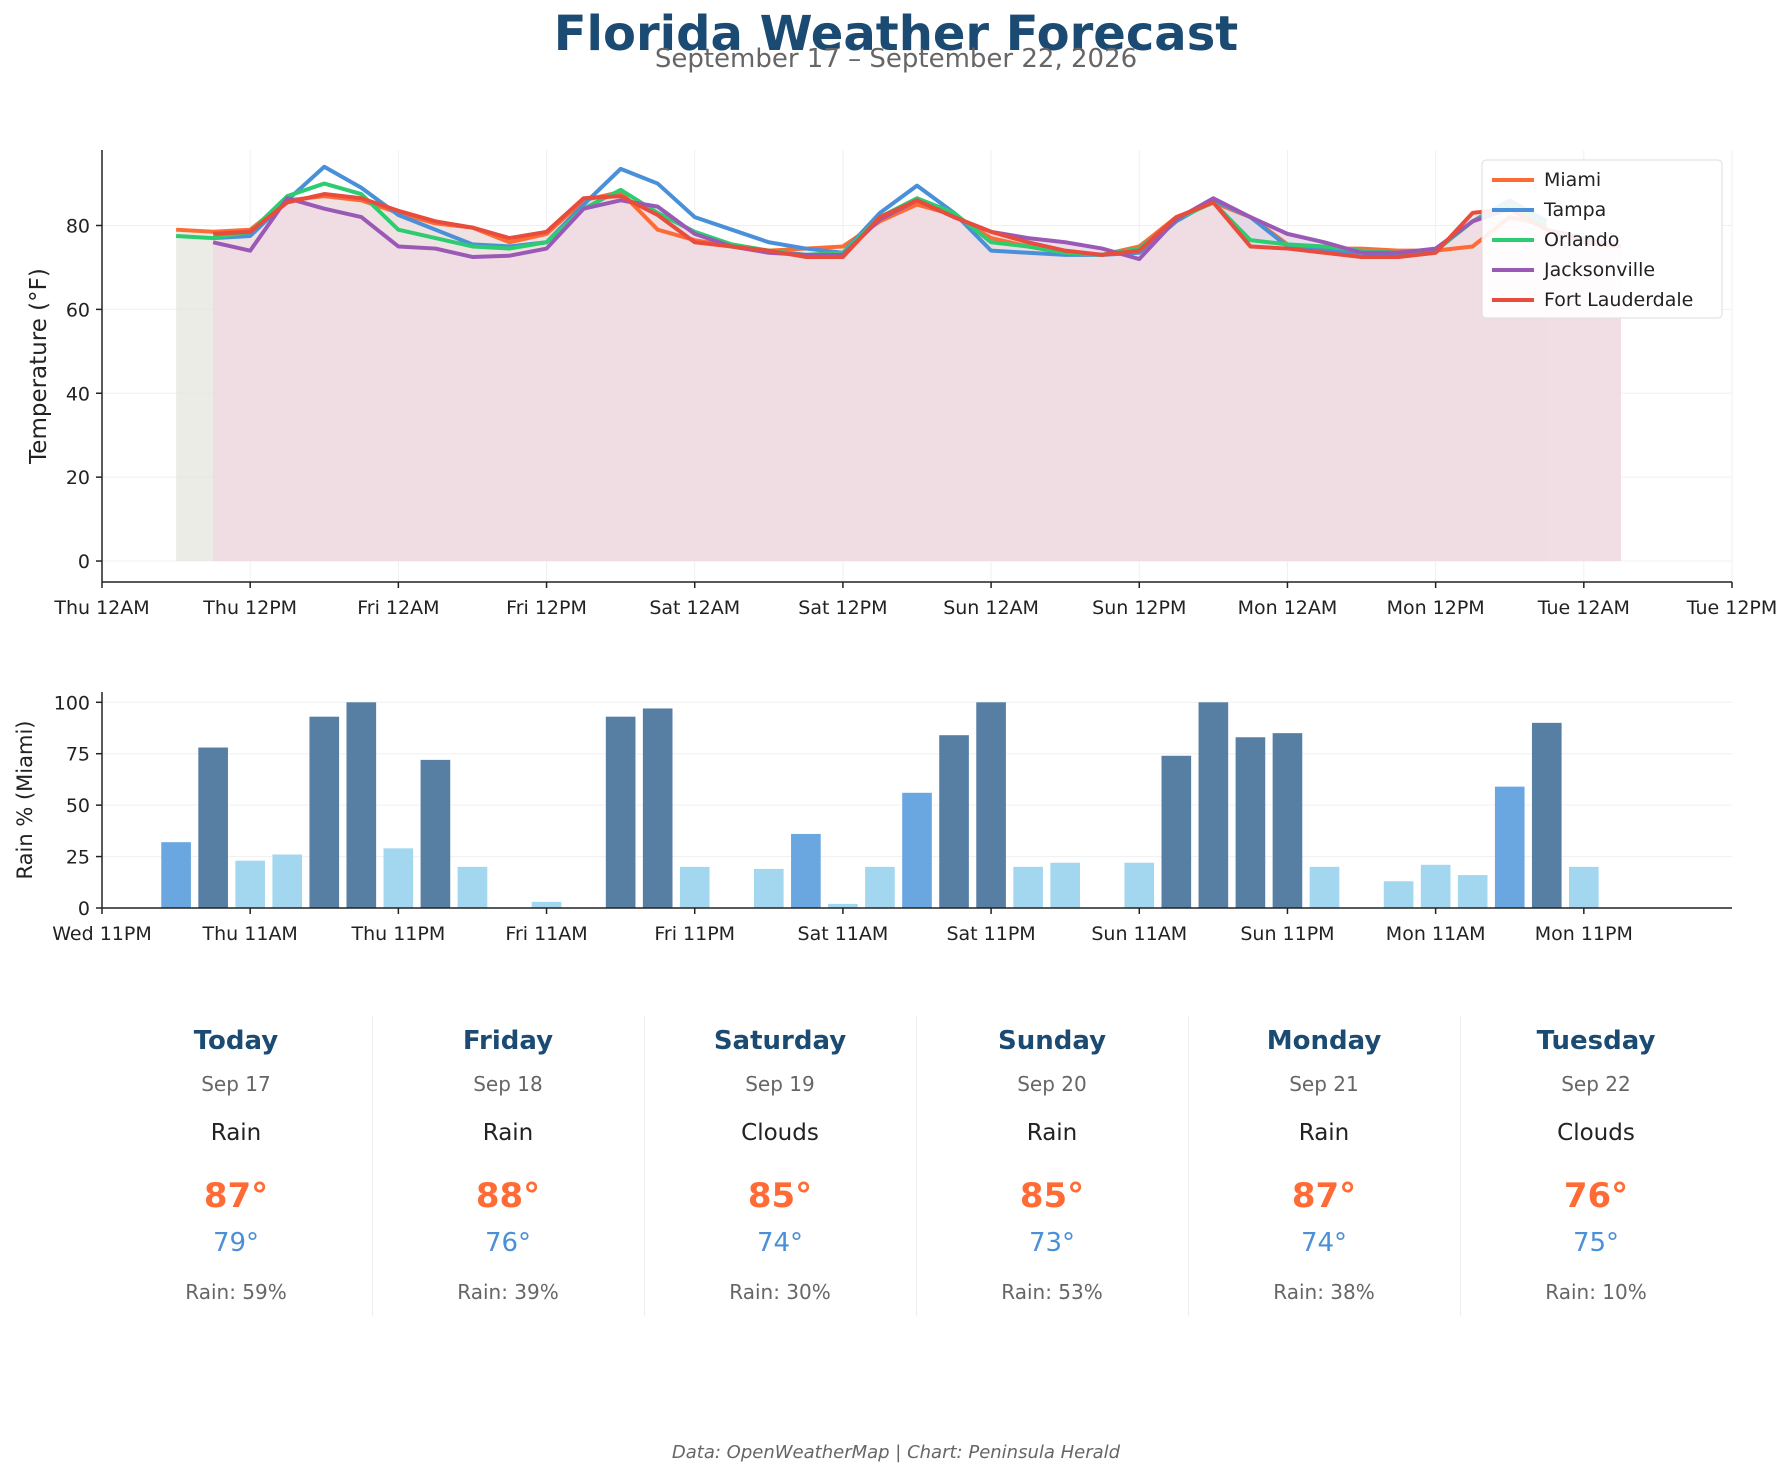 Image resolution: width=1792 pixels, height=1474 pixels. Describe the element at coordinates (1288, 608) in the screenshot. I see `x-tick-label: Mon 12AM` at that location.